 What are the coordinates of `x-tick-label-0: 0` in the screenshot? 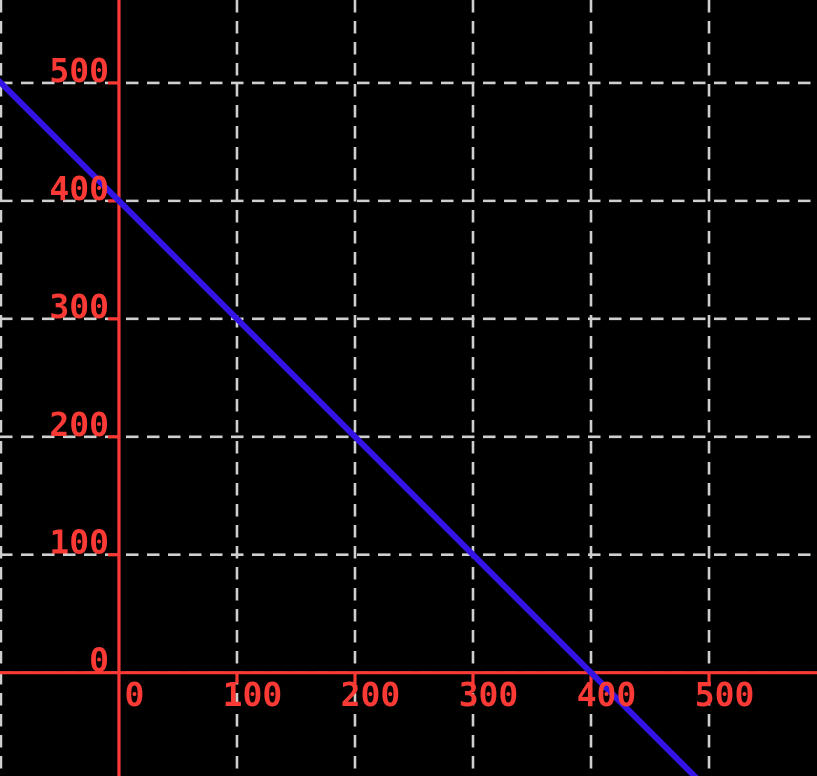 It's located at (135, 694).